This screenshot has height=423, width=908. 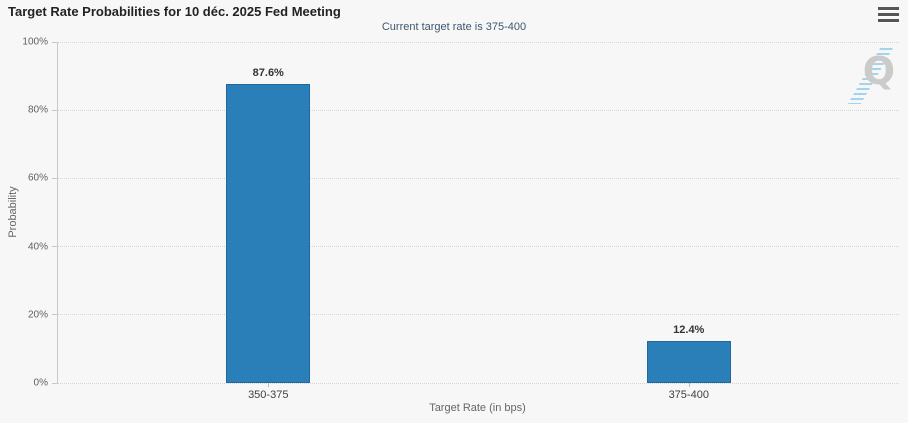 What do you see at coordinates (37, 178) in the screenshot?
I see `y-tick-label: 60%` at bounding box center [37, 178].